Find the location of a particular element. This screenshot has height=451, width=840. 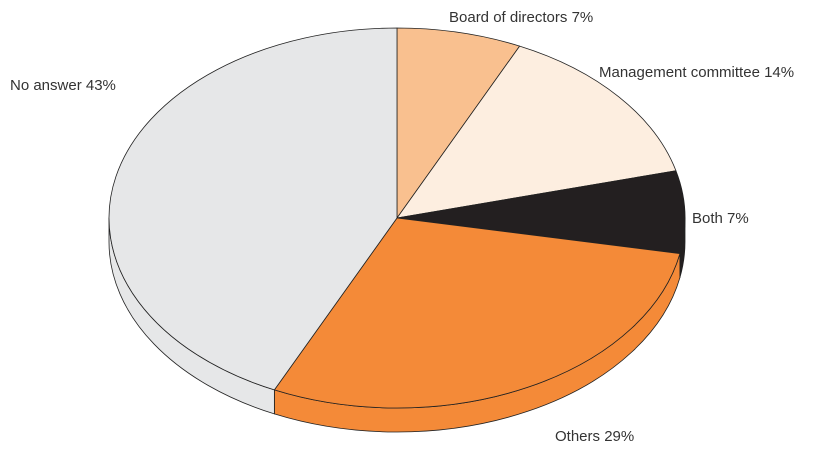

slice-label-name: Others is located at coordinates (577, 436).